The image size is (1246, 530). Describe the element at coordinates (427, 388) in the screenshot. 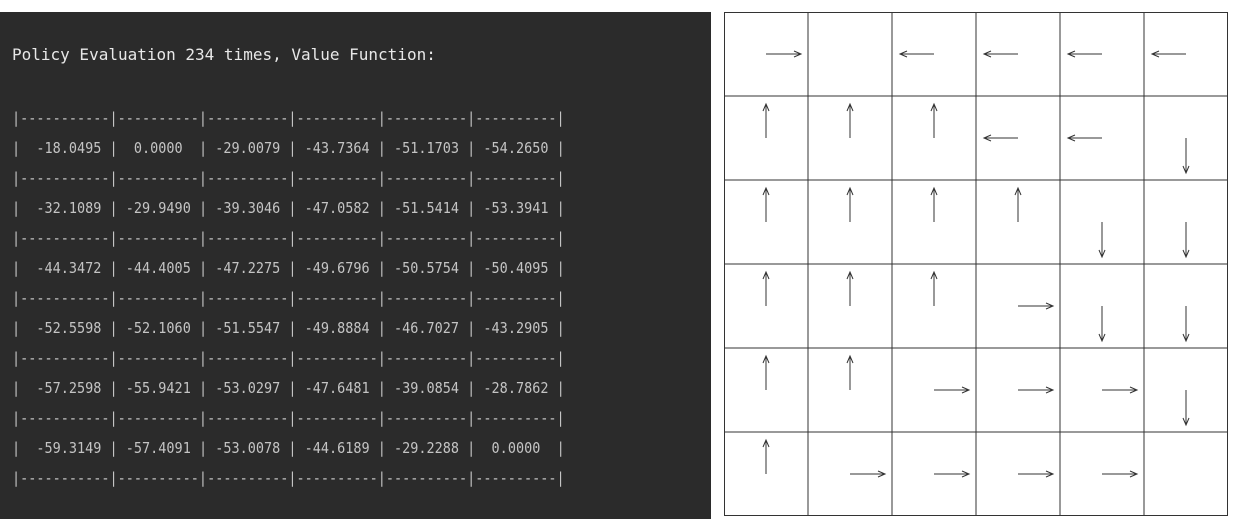

I see `table-cell: -39.0854` at that location.